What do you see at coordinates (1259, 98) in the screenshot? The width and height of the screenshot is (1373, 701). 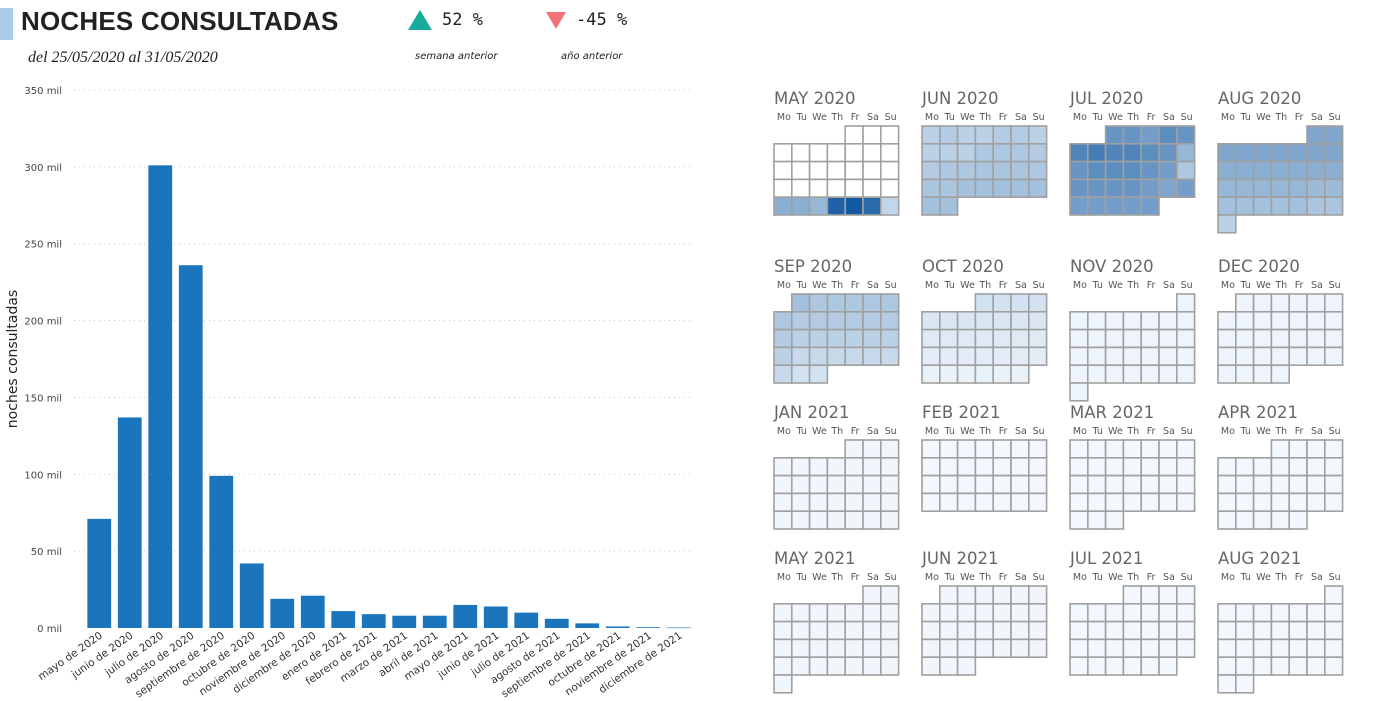 I see `month-label: AUG 2020` at bounding box center [1259, 98].